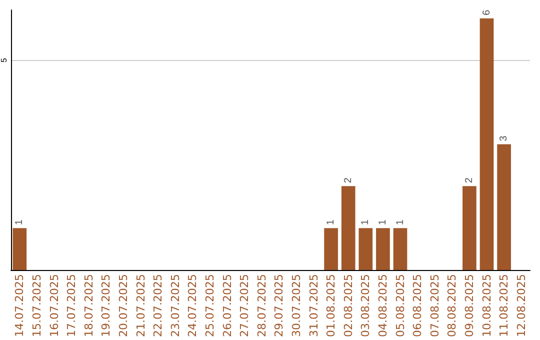 Image resolution: width=540 pixels, height=340 pixels. Describe the element at coordinates (245, 305) in the screenshot. I see `x-tick-label: 27.07.2025` at that location.